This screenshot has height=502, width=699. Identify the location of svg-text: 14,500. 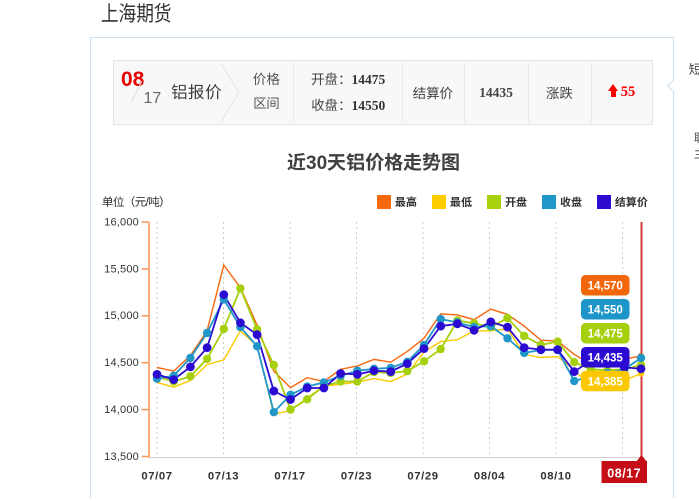
(121, 362).